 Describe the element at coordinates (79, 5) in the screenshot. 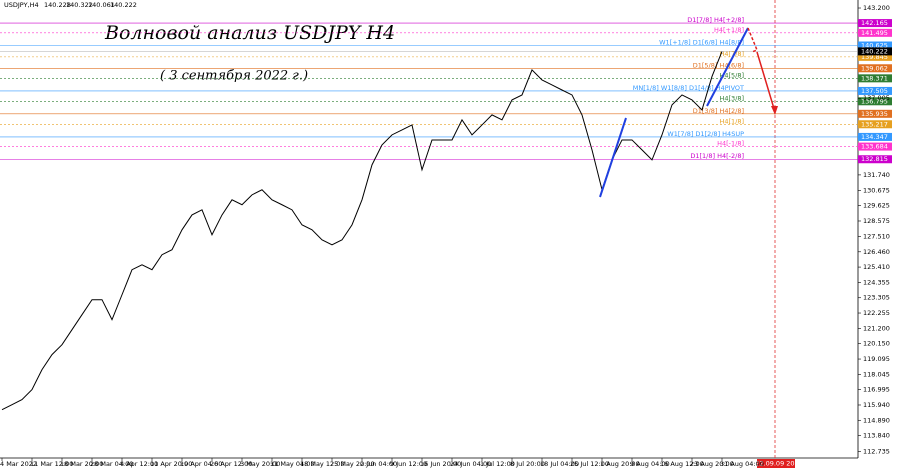

I see `ohlc-value: 140.322` at that location.